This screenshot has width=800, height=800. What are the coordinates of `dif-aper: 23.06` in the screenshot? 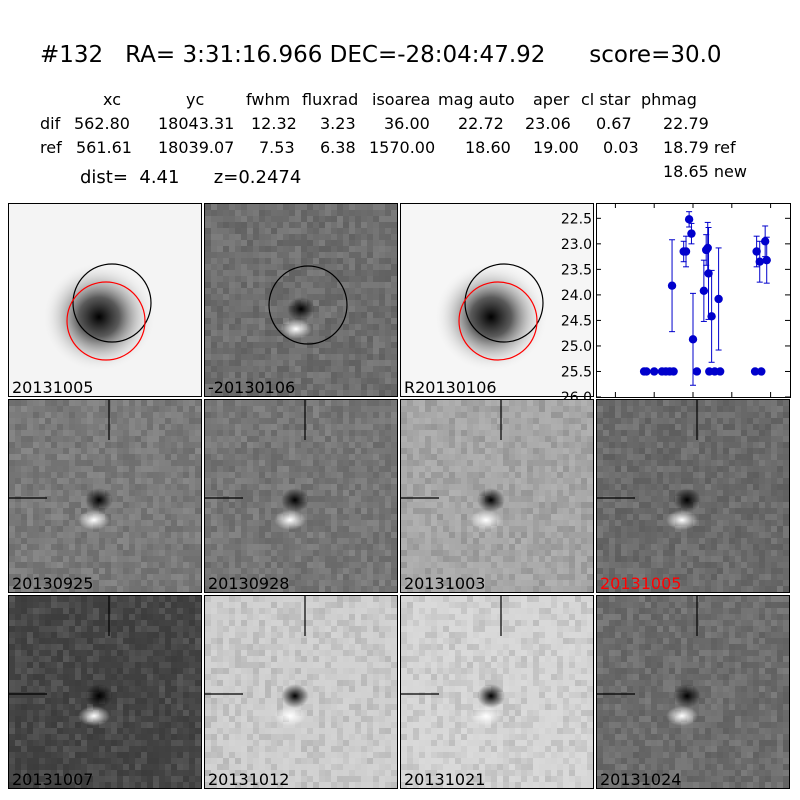 It's located at (548, 123).